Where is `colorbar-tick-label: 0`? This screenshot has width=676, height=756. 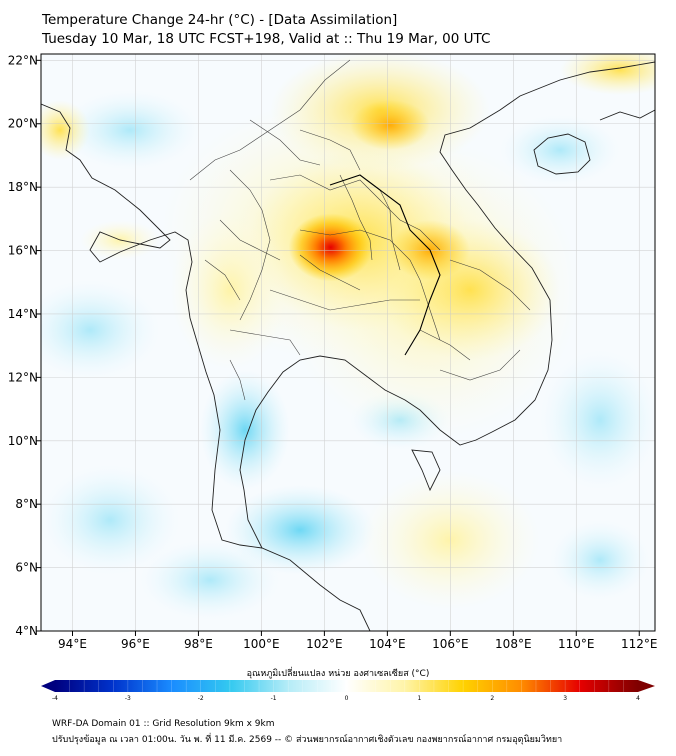 colorbar-tick-label: 0 is located at coordinates (347, 698).